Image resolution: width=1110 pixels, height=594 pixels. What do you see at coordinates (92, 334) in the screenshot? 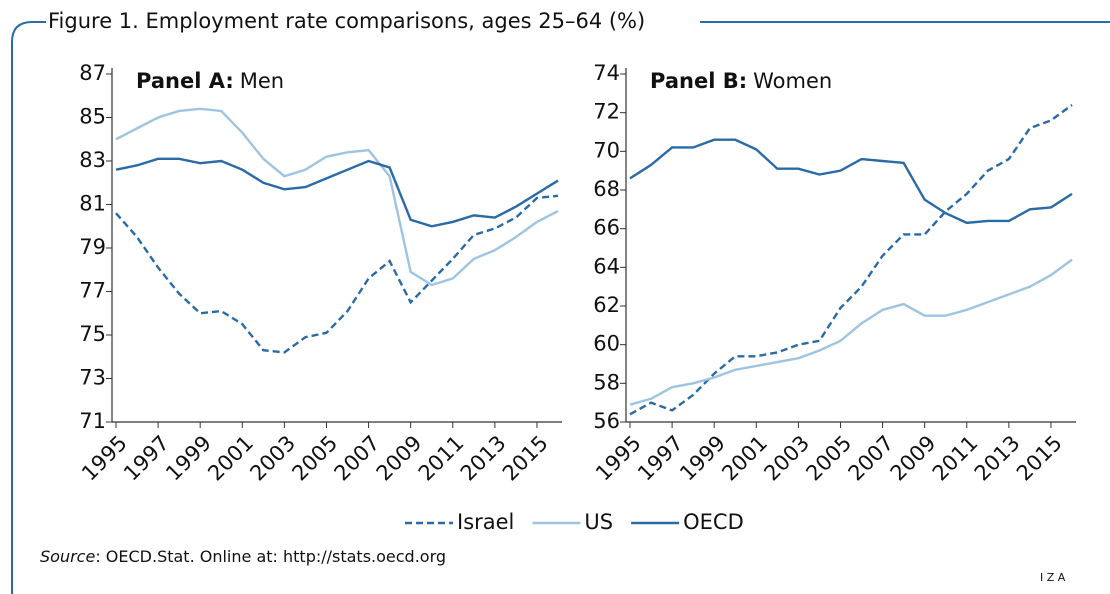
I see `y-tick-label: 75` at bounding box center [92, 334].